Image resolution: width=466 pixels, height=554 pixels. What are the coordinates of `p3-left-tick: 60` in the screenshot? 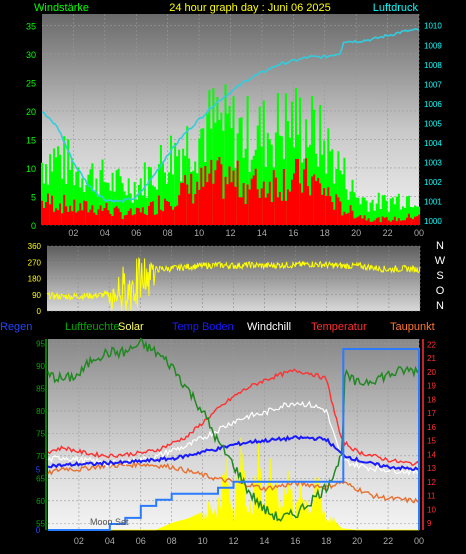 It's located at (40, 501).